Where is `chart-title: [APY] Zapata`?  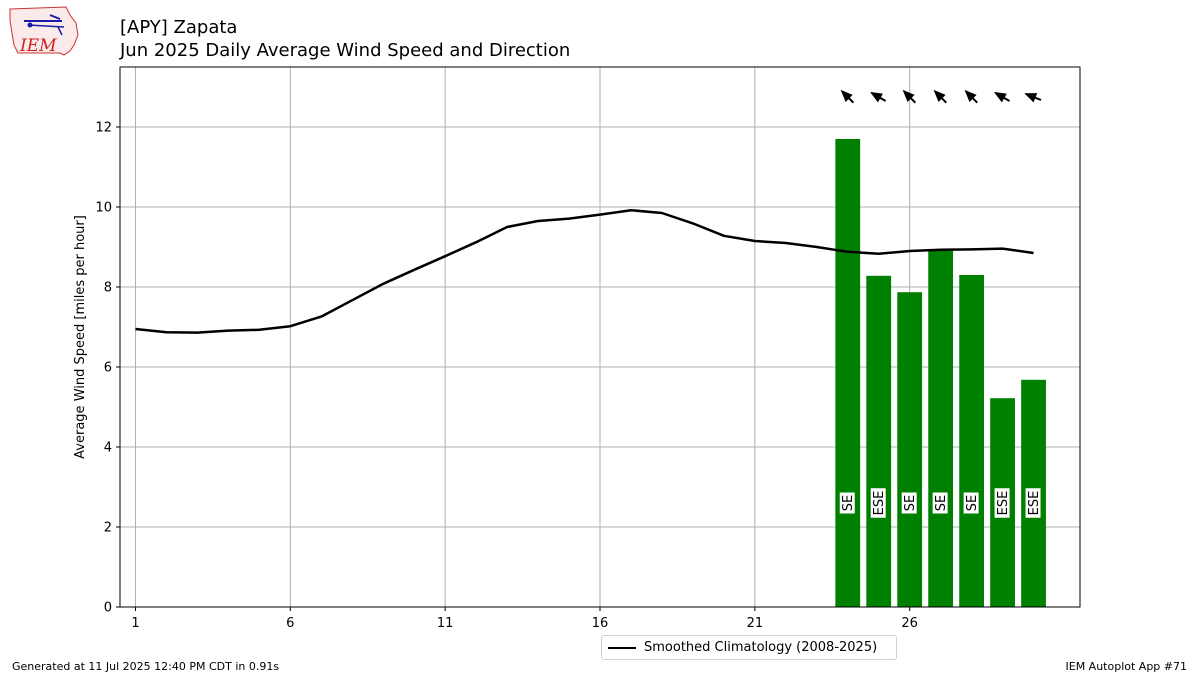
chart-title: [APY] Zapata is located at coordinates (179, 27).